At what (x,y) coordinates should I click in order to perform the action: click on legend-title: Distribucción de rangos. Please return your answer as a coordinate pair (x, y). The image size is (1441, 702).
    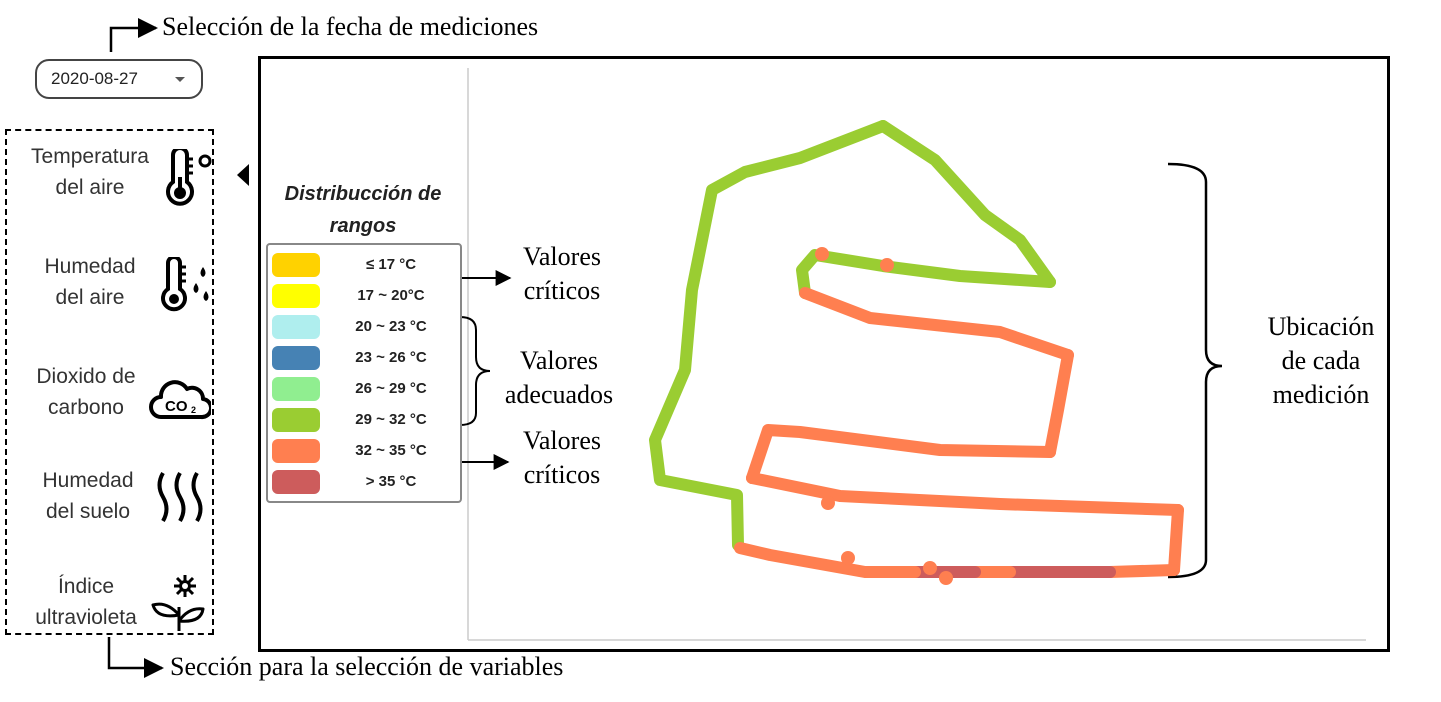
    Looking at the image, I should click on (363, 210).